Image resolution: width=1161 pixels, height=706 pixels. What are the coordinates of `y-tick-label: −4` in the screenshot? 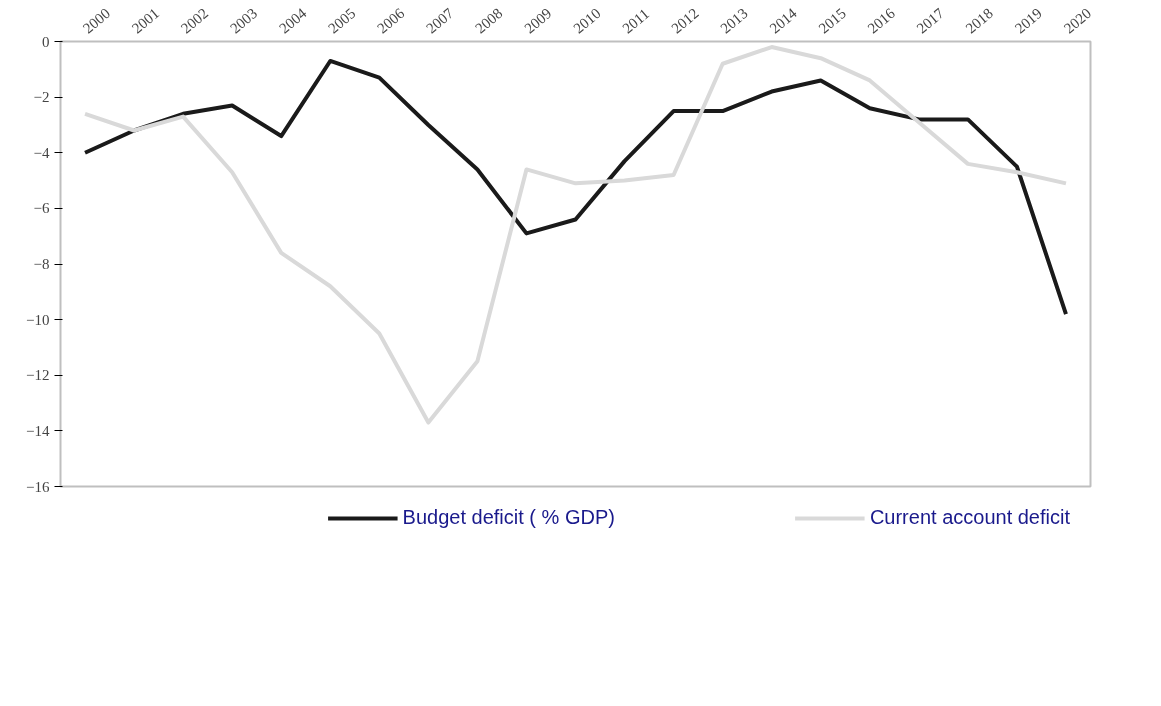 It's located at (41, 152).